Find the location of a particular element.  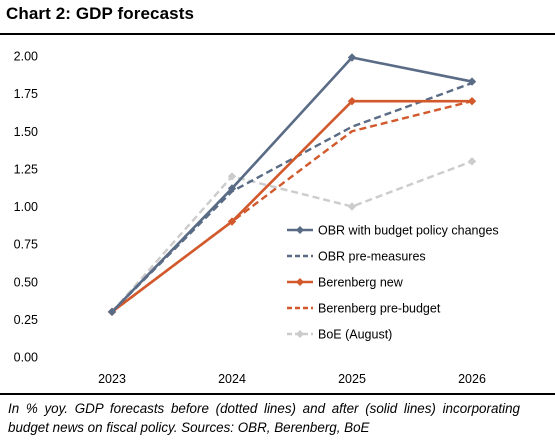

x-tick-label: 2026 is located at coordinates (472, 379).